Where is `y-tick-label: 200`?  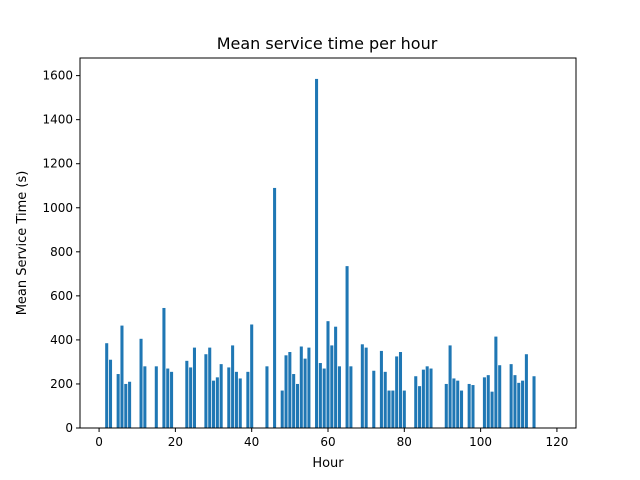 y-tick-label: 200 is located at coordinates (61, 384).